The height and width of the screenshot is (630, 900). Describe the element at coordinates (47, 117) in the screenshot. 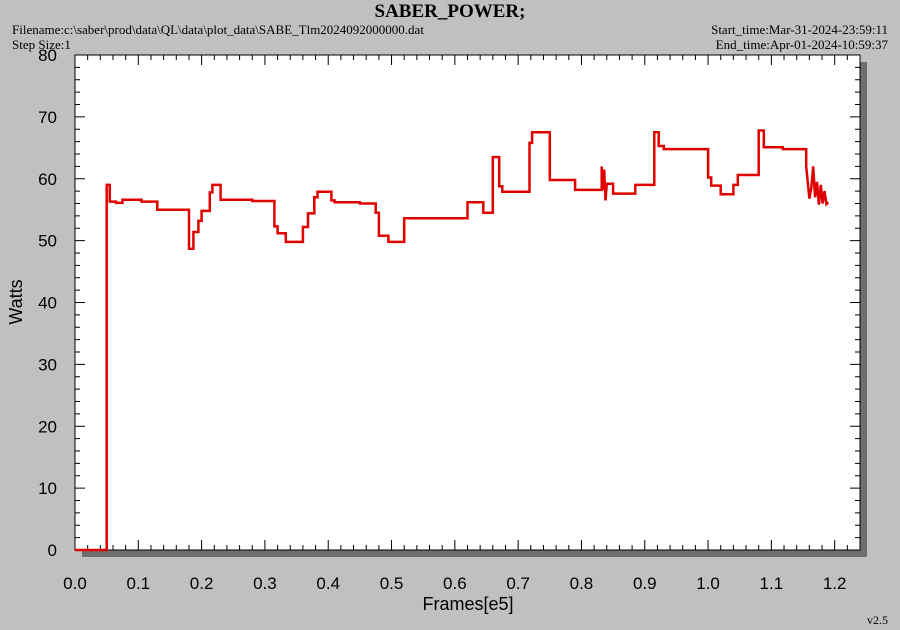

I see `y-tick-label: 70` at that location.